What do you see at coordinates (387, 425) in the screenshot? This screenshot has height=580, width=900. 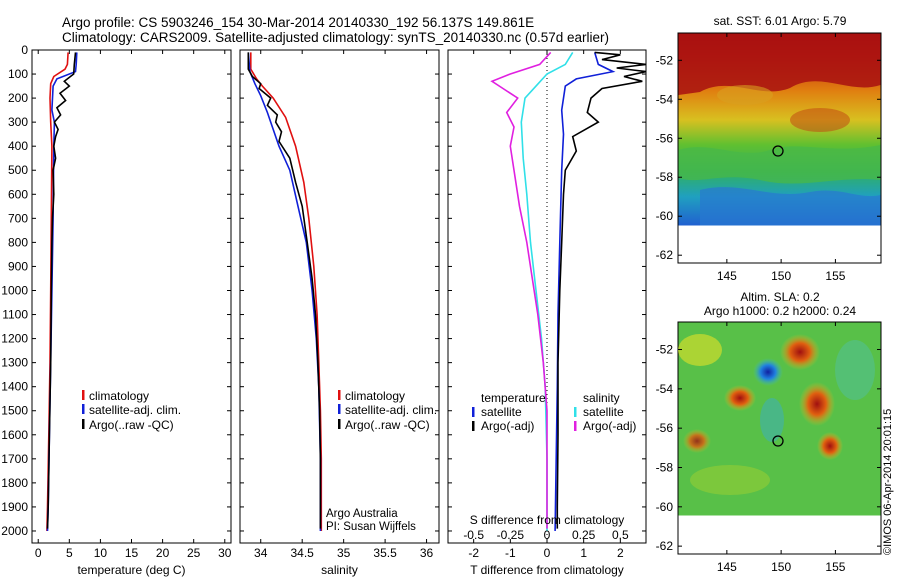 I see `salinity-legend-label: Argo(..raw -QC)` at bounding box center [387, 425].